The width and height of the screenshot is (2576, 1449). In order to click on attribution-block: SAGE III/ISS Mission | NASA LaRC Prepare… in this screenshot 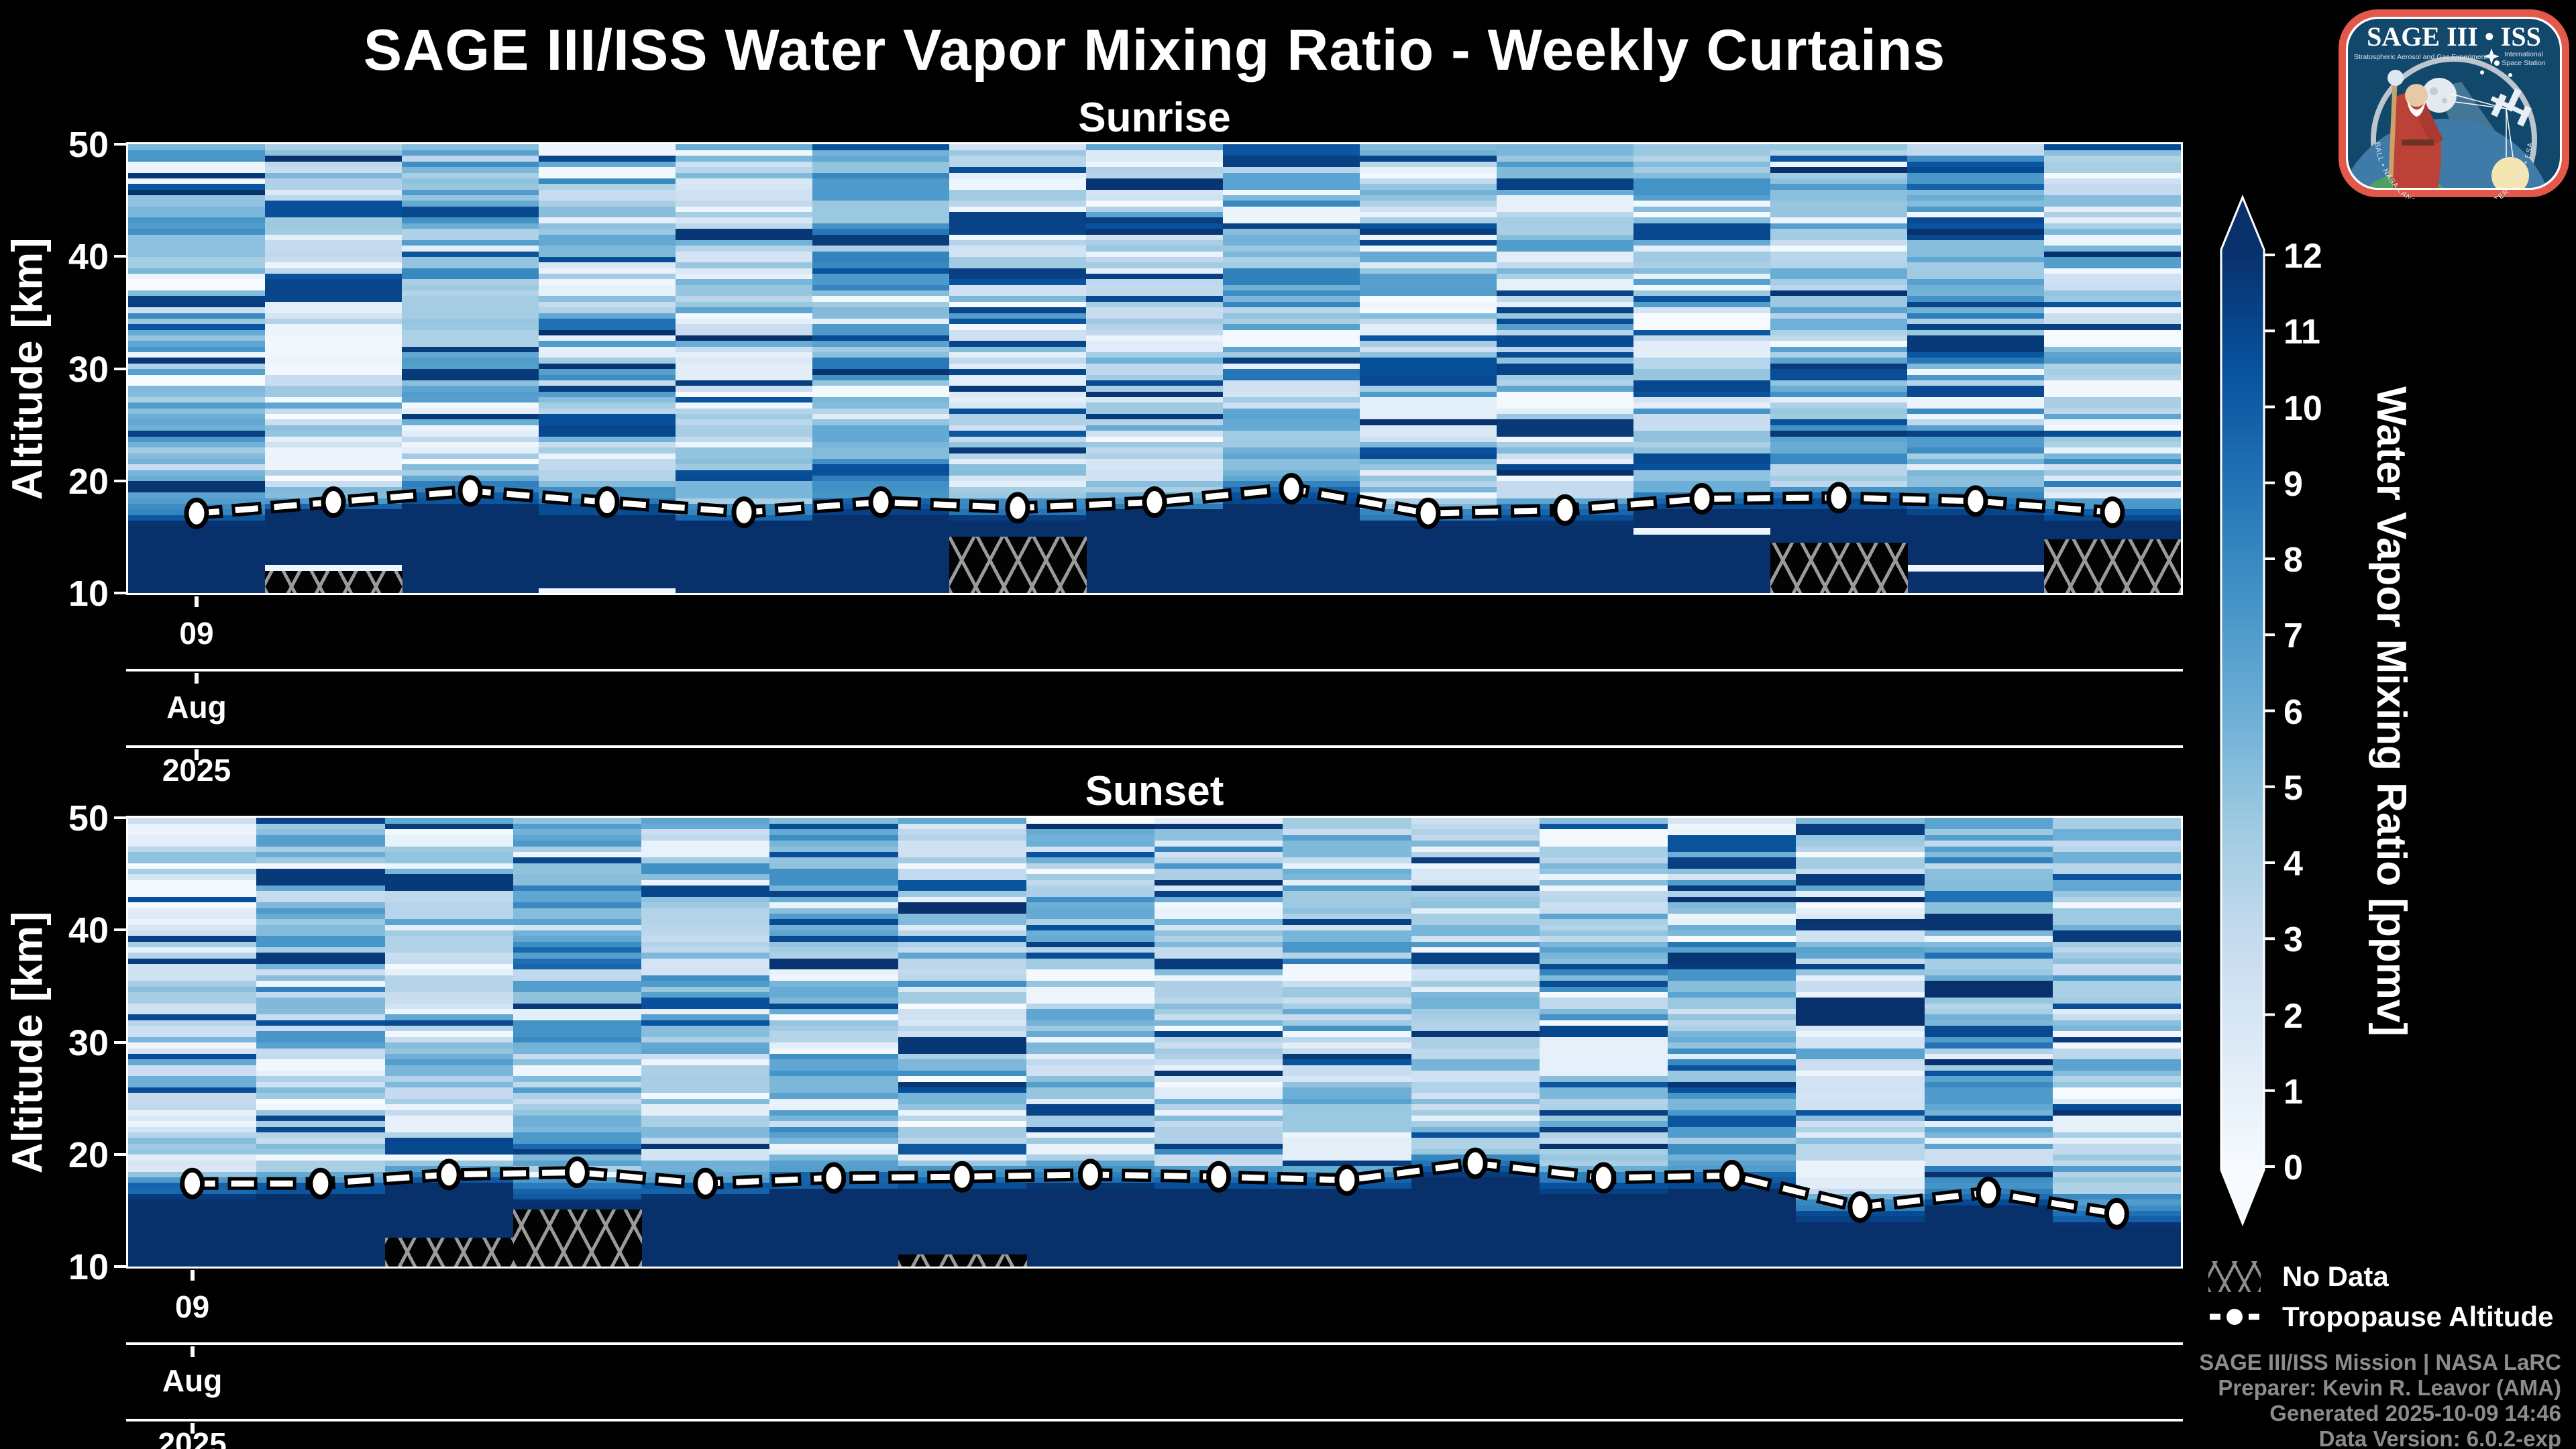, I will do `click(2380, 1399)`.